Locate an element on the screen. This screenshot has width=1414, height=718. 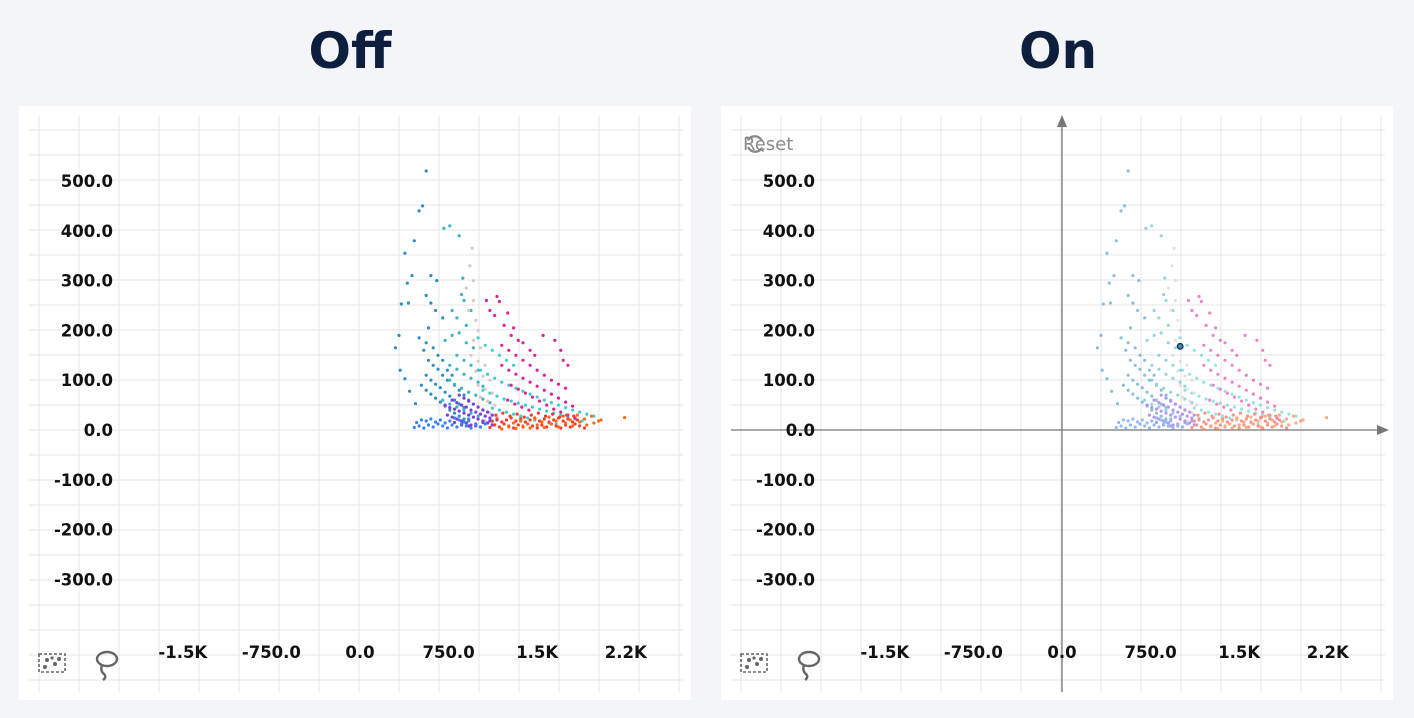
x-axis-arrow is located at coordinates (1383, 430).